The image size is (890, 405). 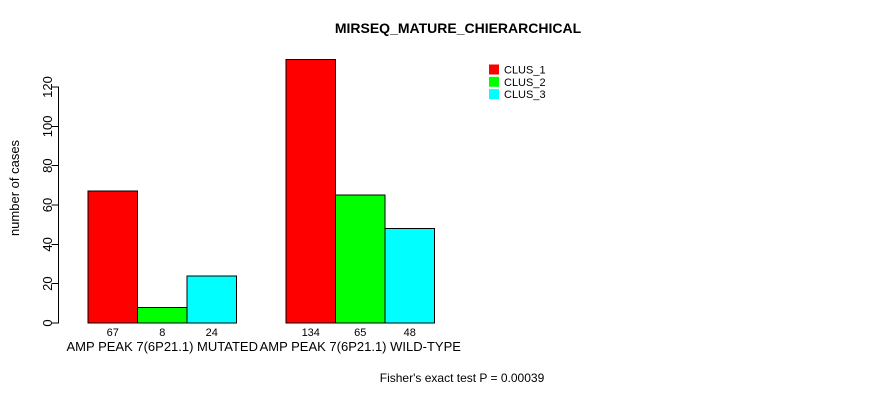 What do you see at coordinates (47, 165) in the screenshot?
I see `y-tick-label: 80` at bounding box center [47, 165].